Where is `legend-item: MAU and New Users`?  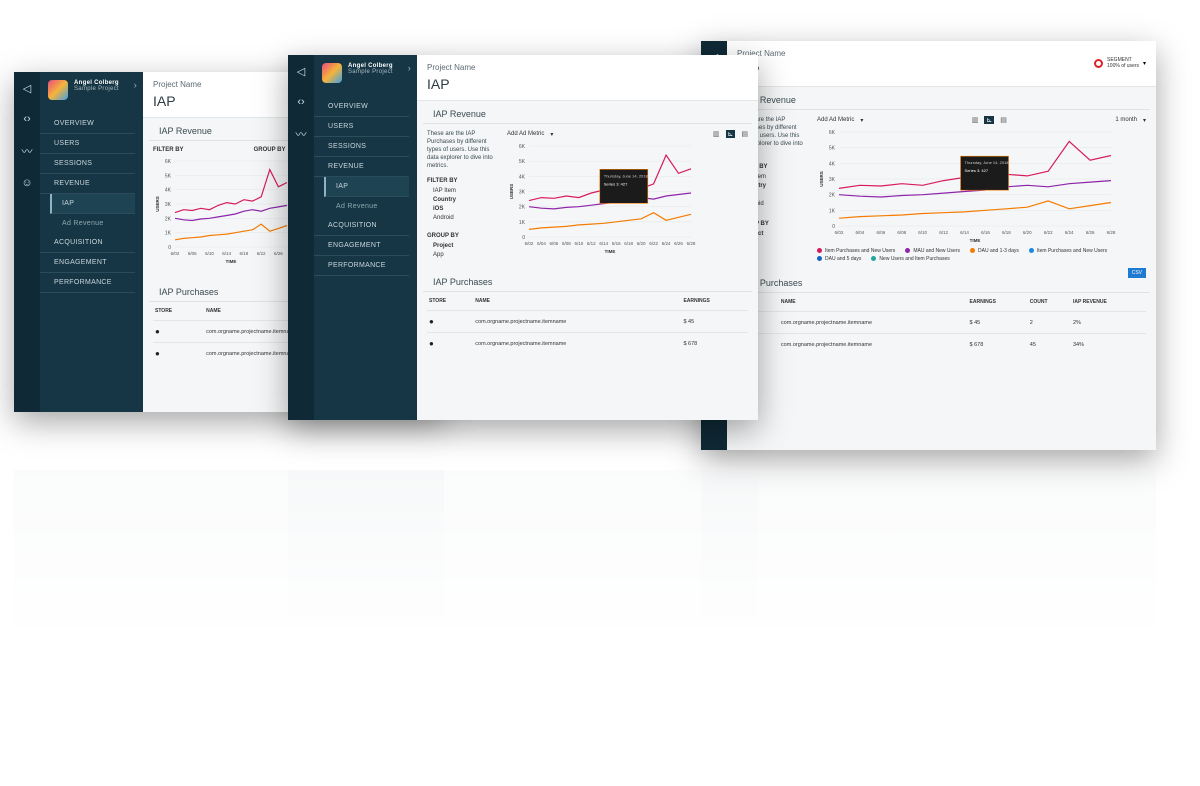
legend-item: MAU and New Users is located at coordinates (932, 251).